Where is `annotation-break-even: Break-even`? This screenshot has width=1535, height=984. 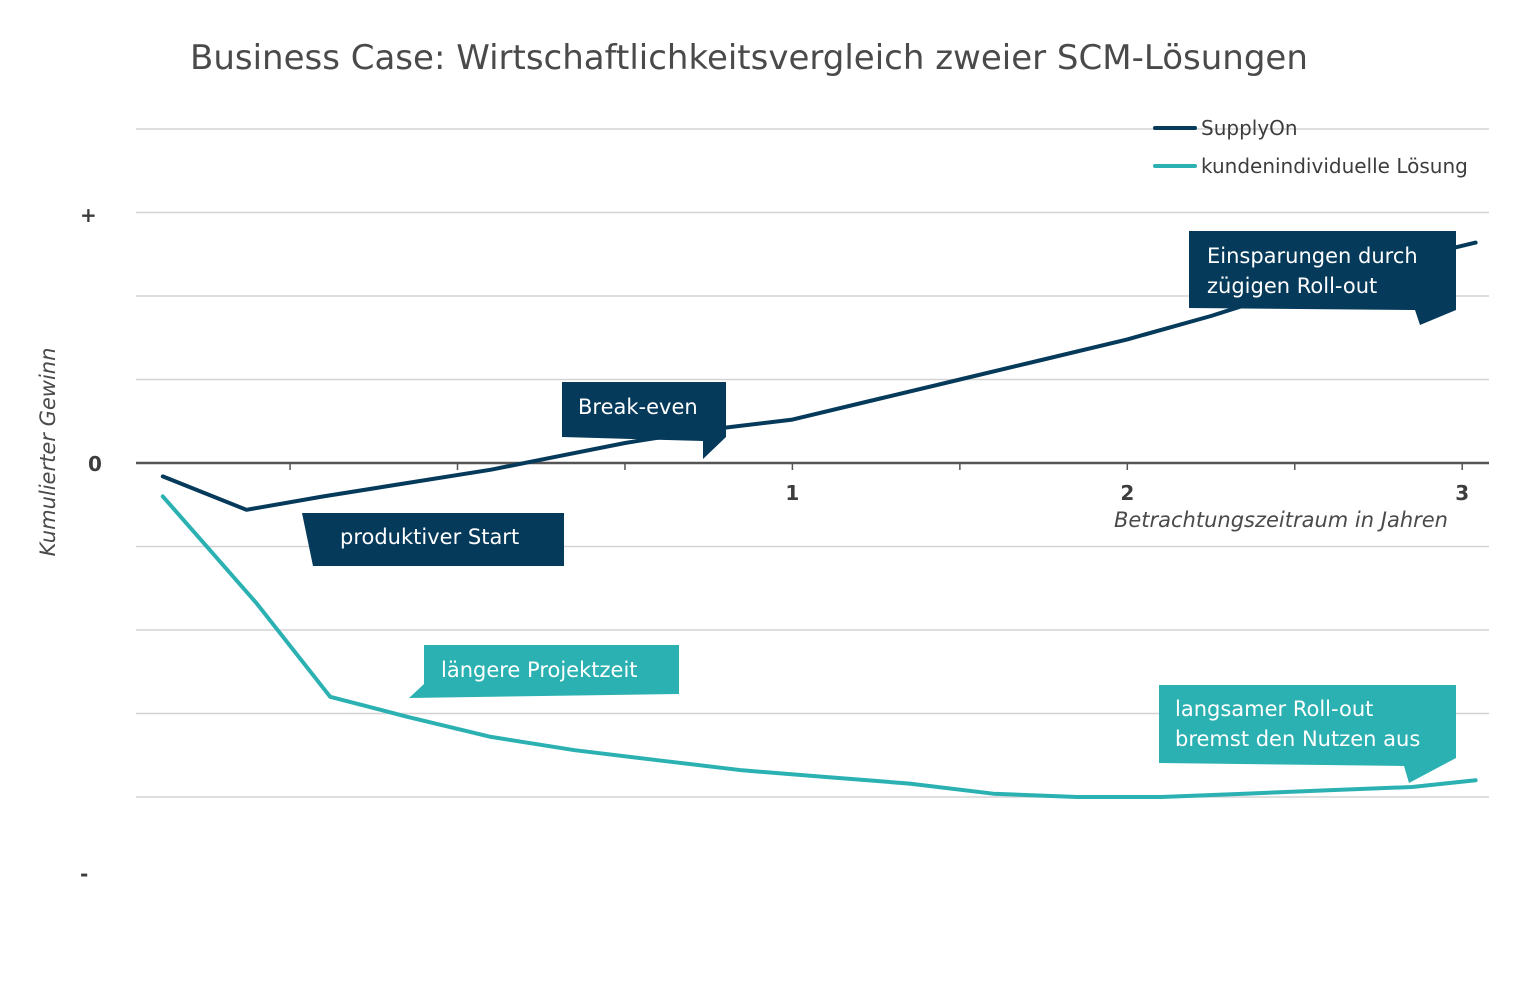
annotation-break-even: Break-even is located at coordinates (638, 407).